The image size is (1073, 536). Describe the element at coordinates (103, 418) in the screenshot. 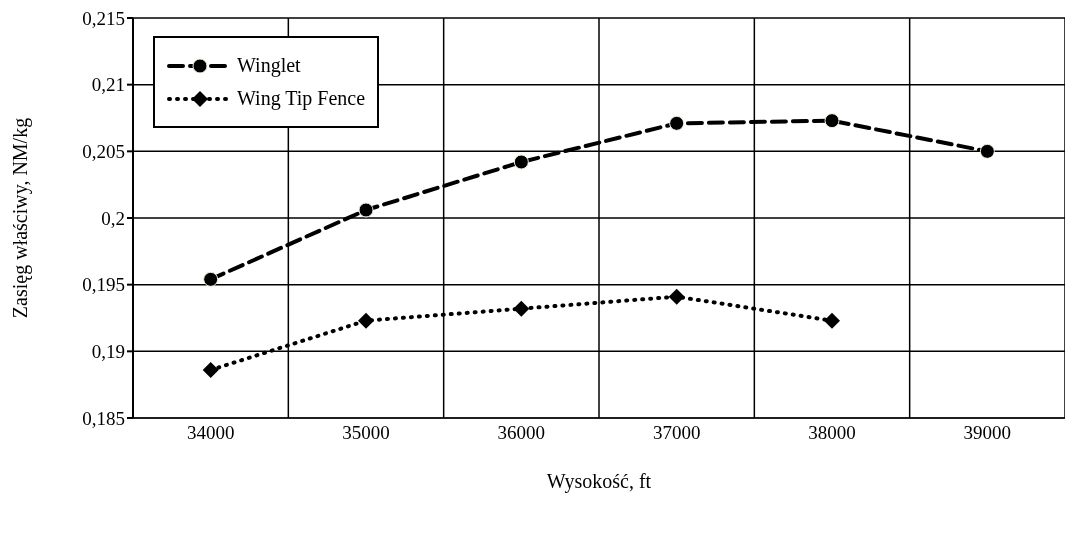

I see `y-tick-label: 0,185` at that location.